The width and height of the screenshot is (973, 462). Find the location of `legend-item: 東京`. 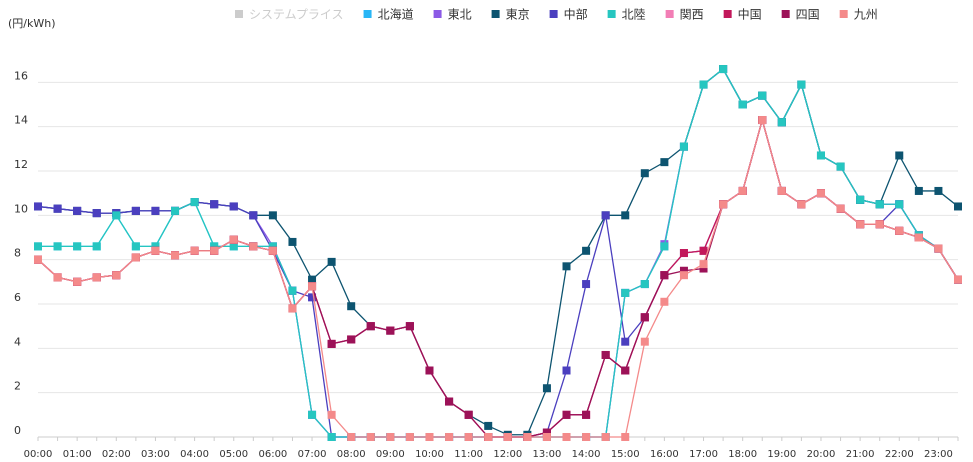

legend-item: 東京 is located at coordinates (510, 15).